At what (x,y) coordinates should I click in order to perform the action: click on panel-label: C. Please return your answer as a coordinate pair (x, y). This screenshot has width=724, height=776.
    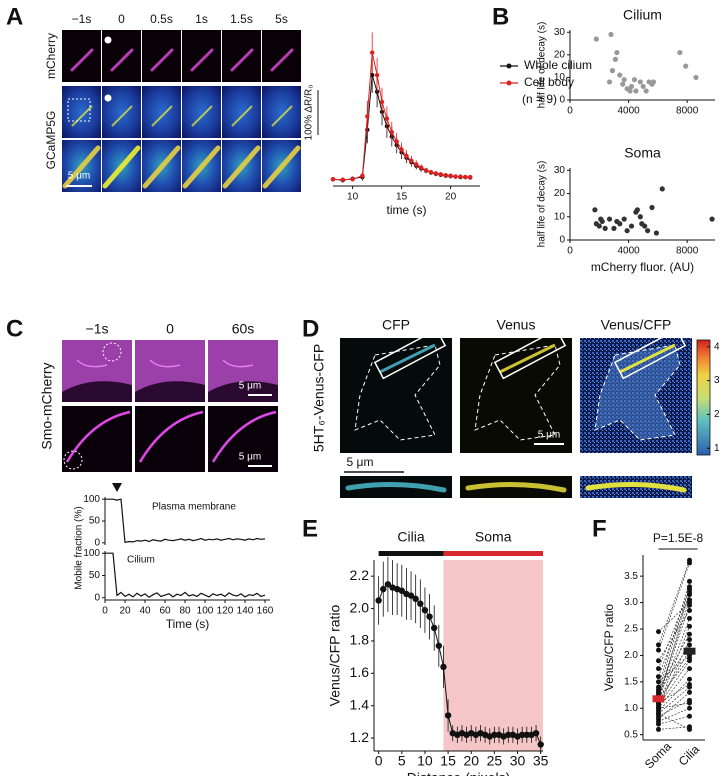
    Looking at the image, I should click on (14, 328).